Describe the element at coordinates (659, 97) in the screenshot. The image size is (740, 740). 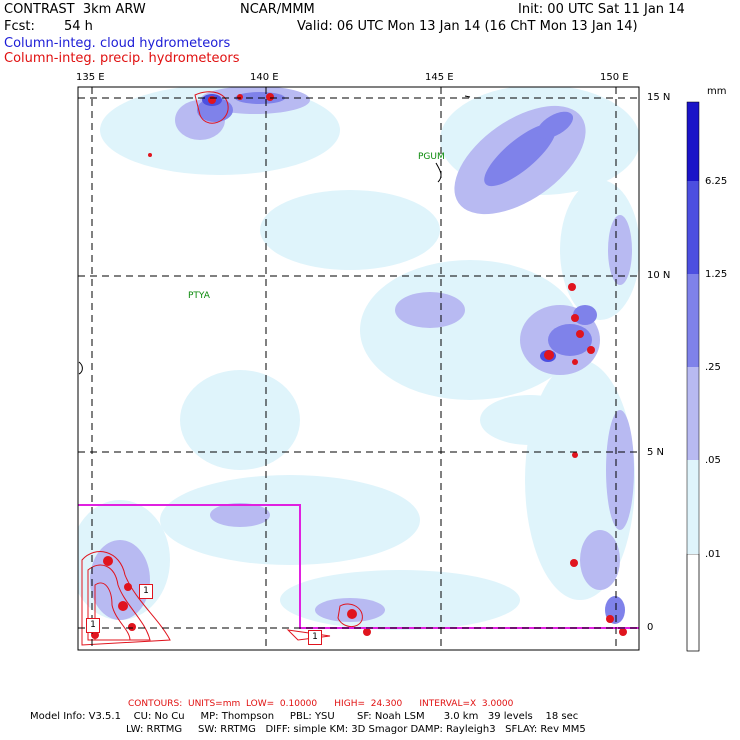
I see `lat-label-15n: 15 N` at that location.